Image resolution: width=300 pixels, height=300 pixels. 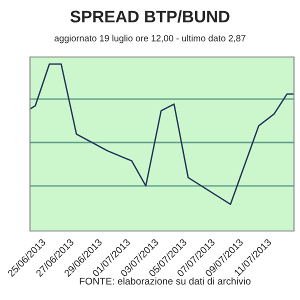 I want to click on chart-title: SPREAD BTP/BUND, so click(x=150, y=16).